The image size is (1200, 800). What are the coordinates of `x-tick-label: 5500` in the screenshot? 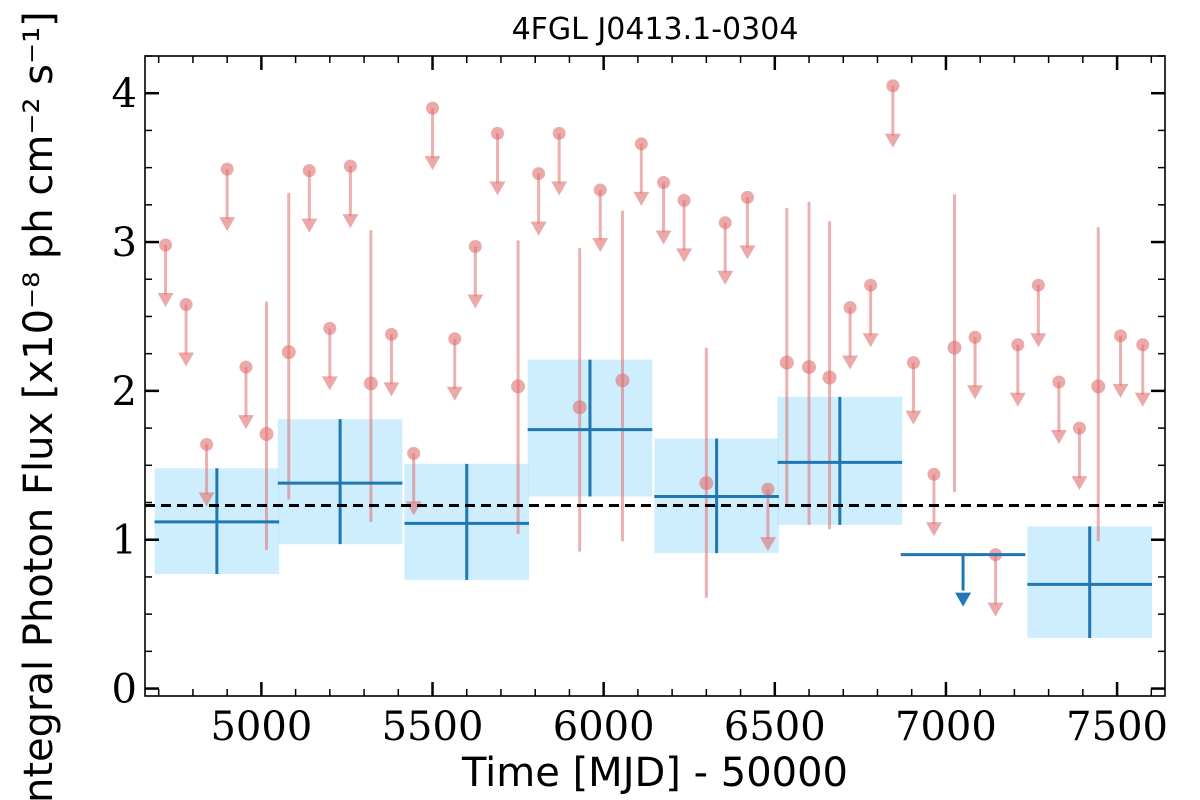 It's located at (433, 727).